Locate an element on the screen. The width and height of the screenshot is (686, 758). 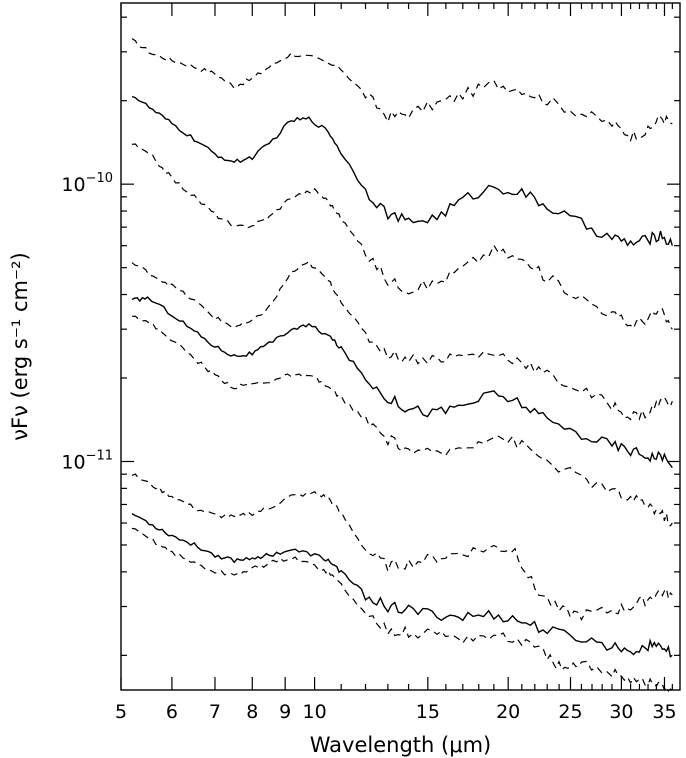
x-tick-label: 10 is located at coordinates (314, 712).